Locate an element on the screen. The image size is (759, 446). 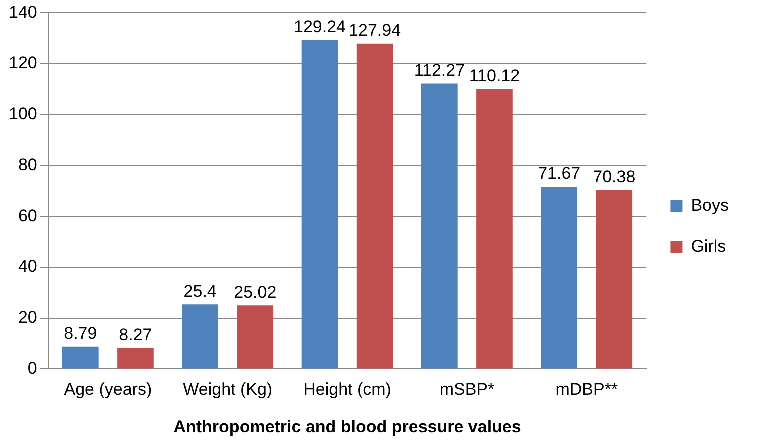
y-tick-label: 20 is located at coordinates (28, 318).